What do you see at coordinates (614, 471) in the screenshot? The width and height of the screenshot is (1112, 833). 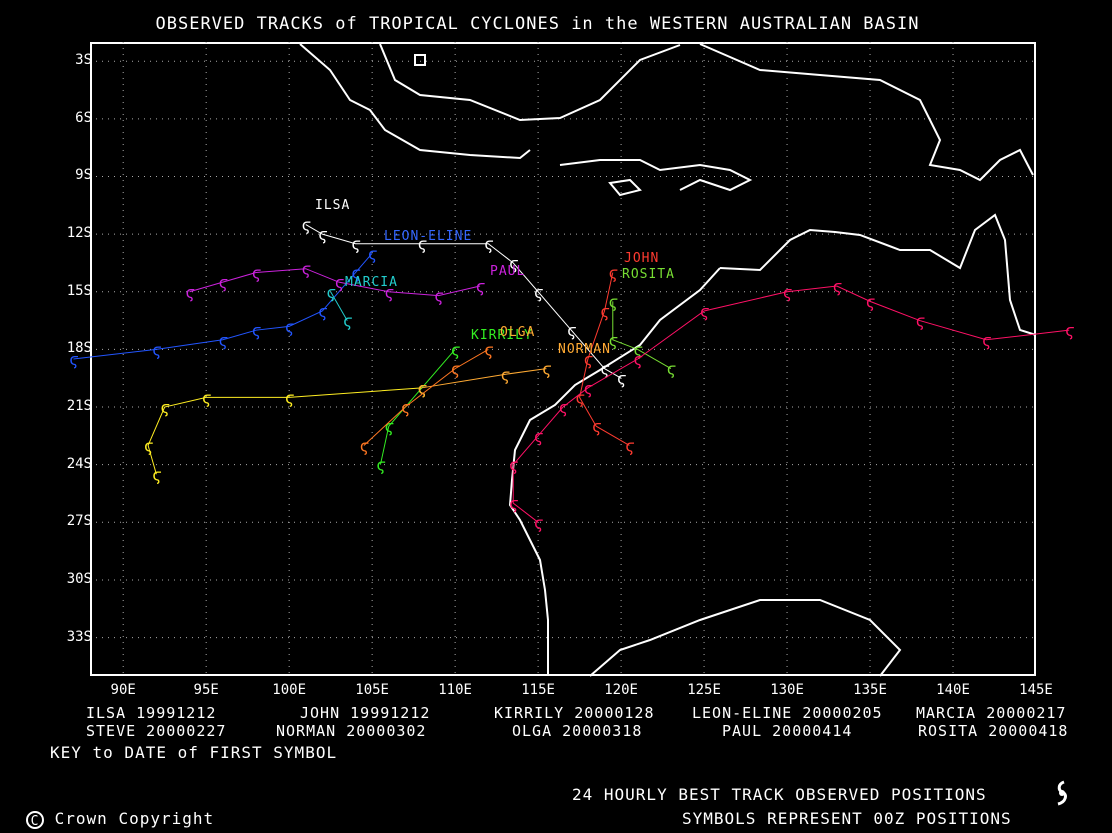 I see `australia-west-coast` at bounding box center [614, 471].